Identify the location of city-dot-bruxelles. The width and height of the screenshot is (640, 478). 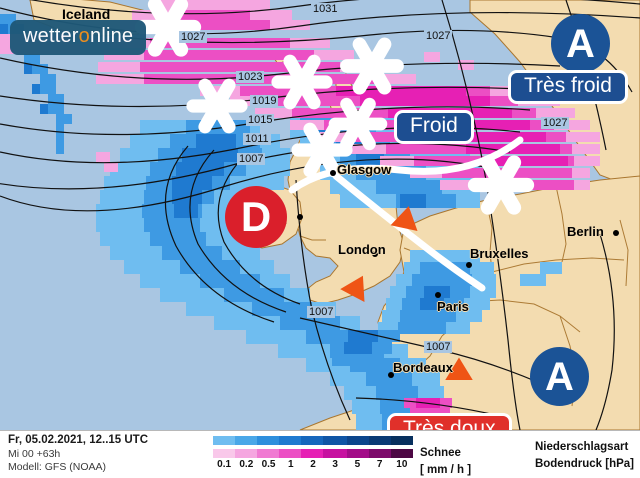
(469, 265).